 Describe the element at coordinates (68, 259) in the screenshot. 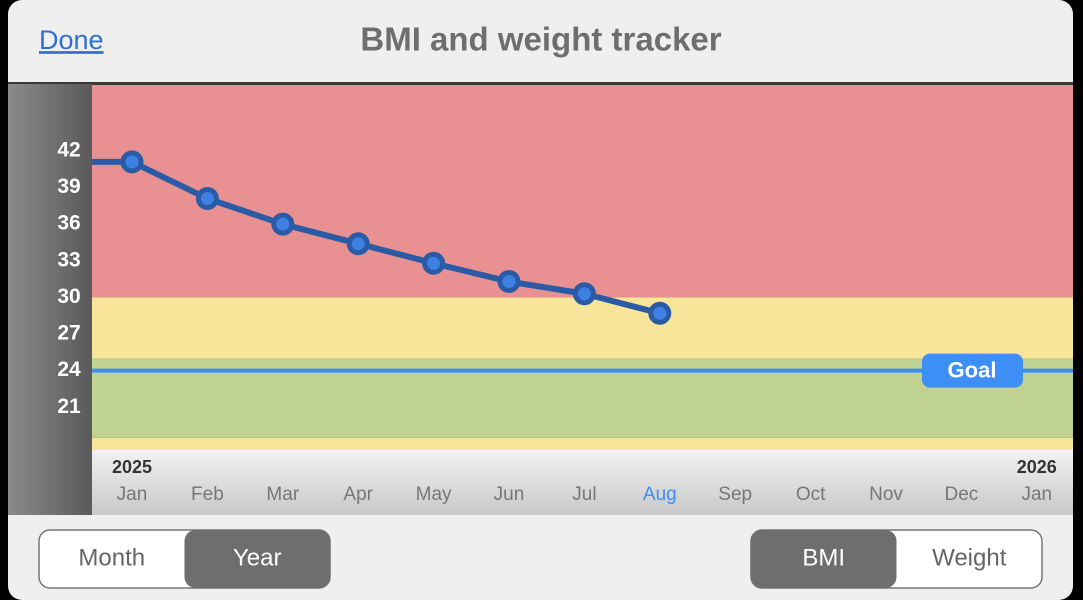

I see `y-tick-label: 33` at that location.